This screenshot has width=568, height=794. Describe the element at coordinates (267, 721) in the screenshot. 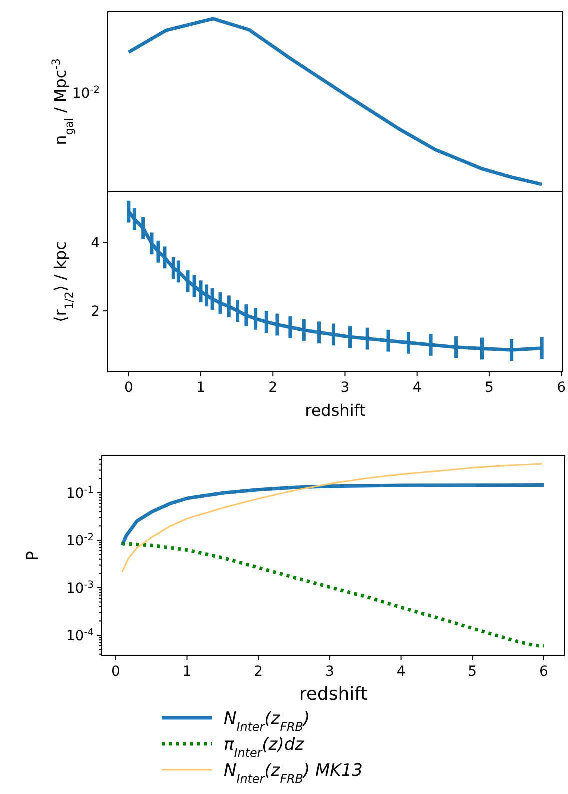

I see `legend-label: N$_{Inter}$(z$_{FRB}$)` at that location.